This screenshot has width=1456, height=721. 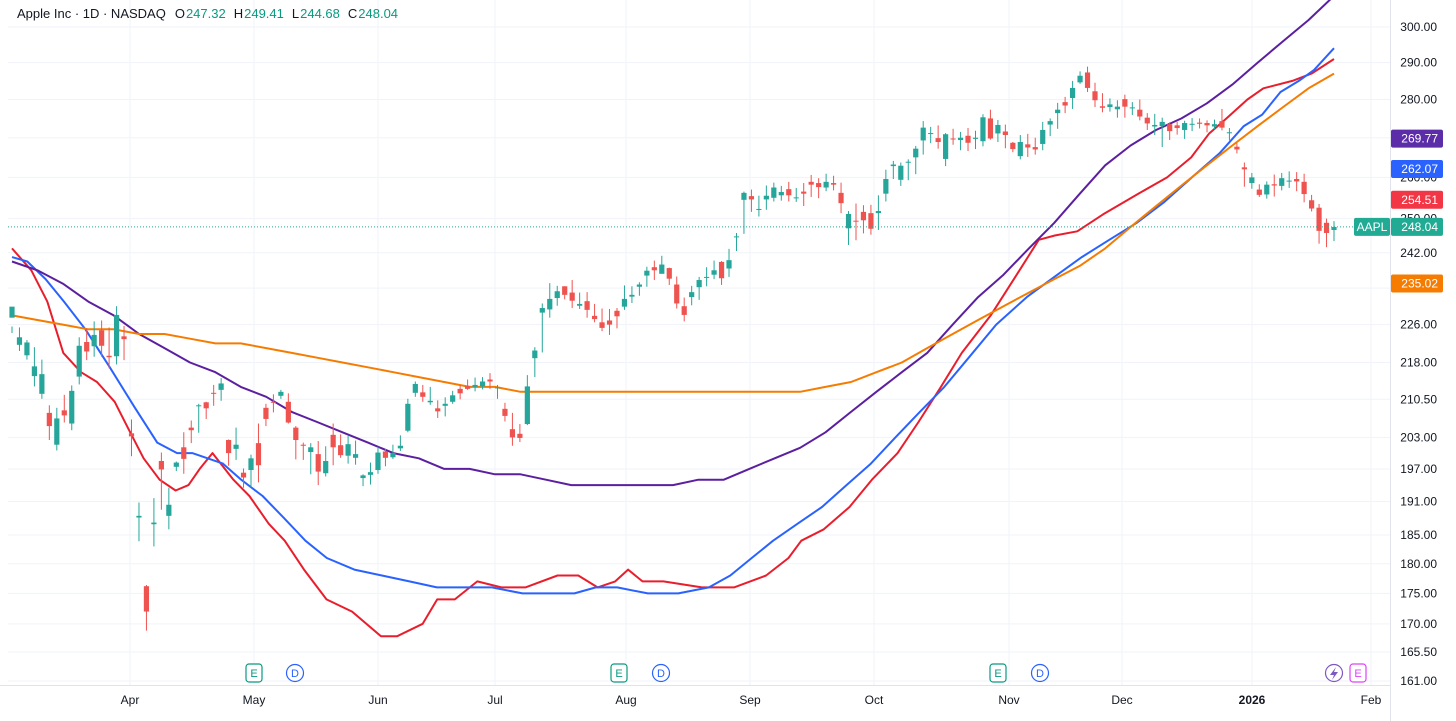 I want to click on time-axis: Apr May Jun Jul Aug Sep Oct Nov Dec 2026 Feb, so click(x=695, y=696).